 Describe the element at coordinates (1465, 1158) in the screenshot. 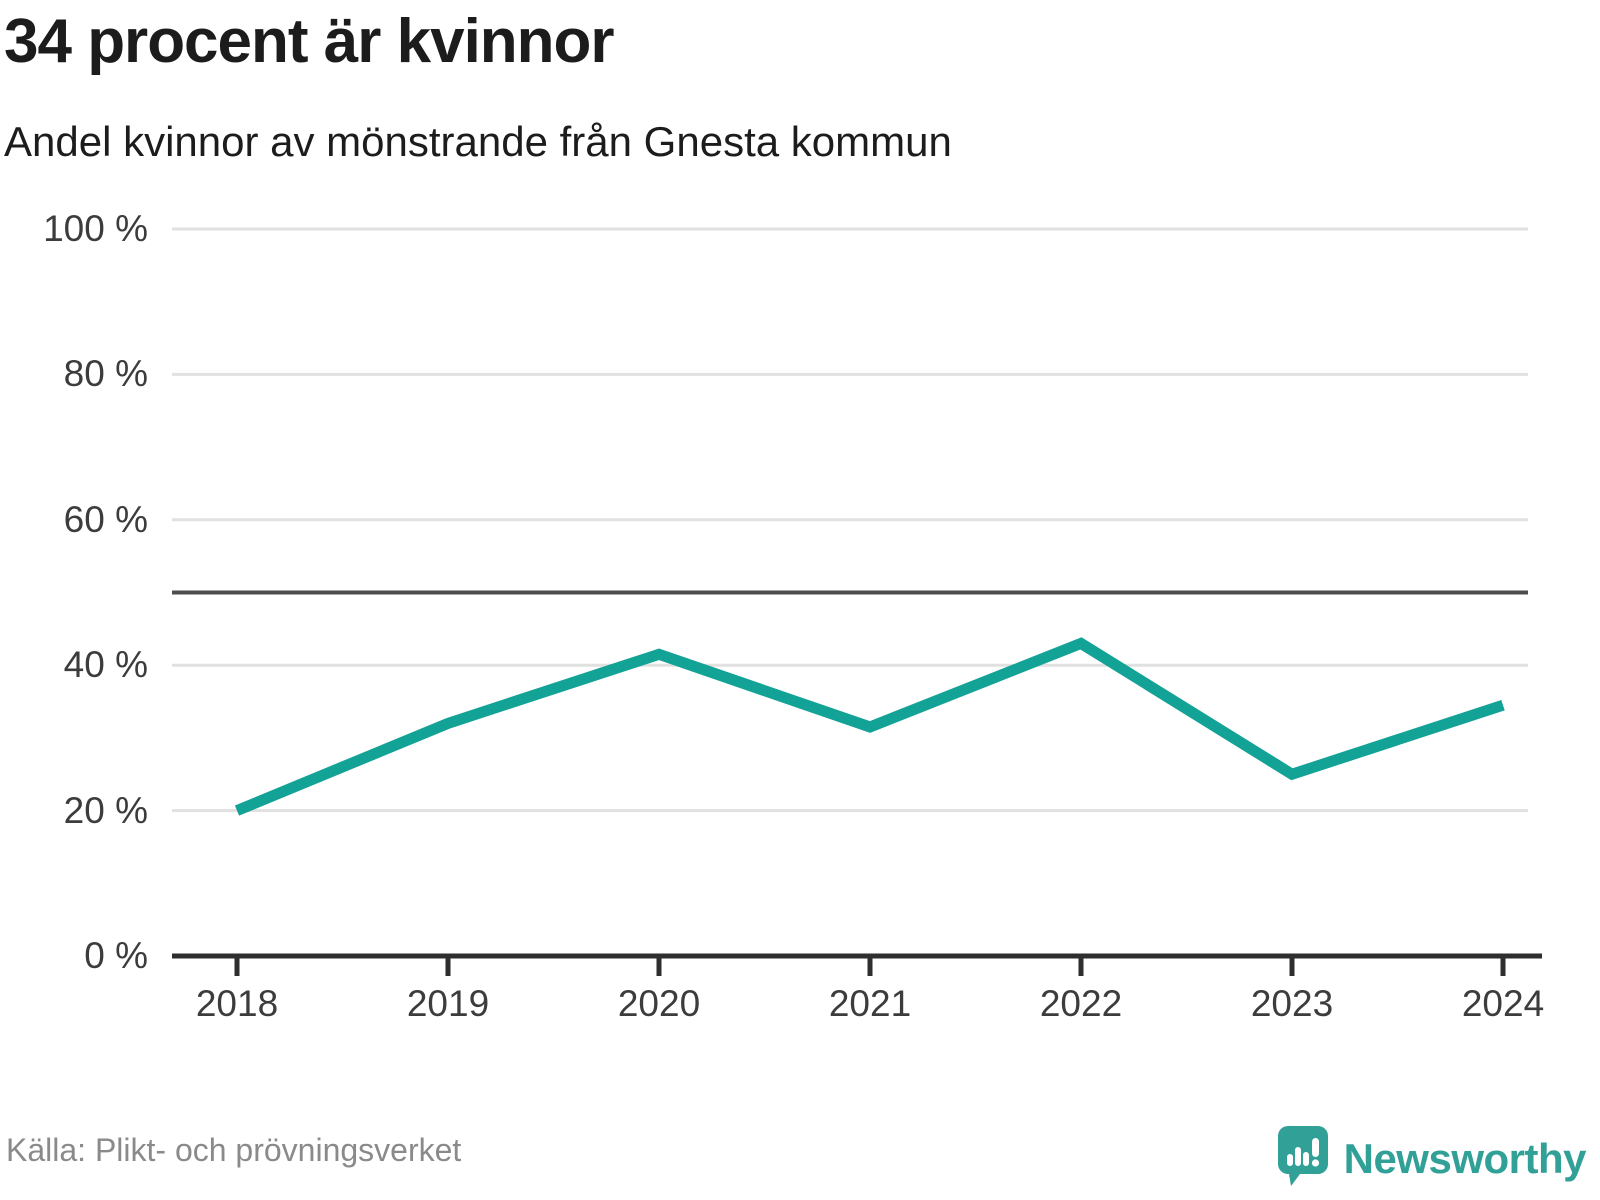

I see `brand-wordmark: Newsworthy` at that location.